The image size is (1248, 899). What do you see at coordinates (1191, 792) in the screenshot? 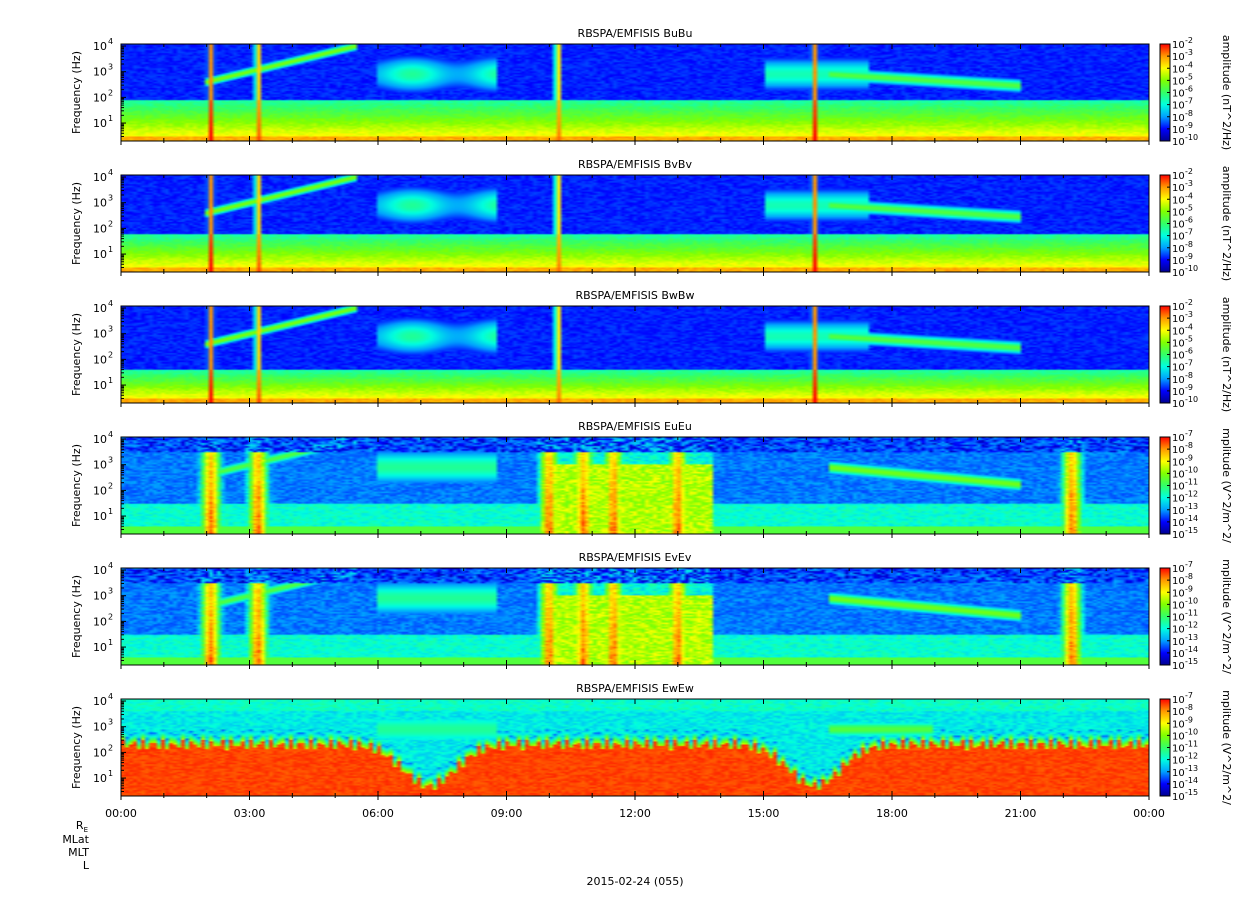
I see `colorbar-tick-exponent: -15` at bounding box center [1191, 792].